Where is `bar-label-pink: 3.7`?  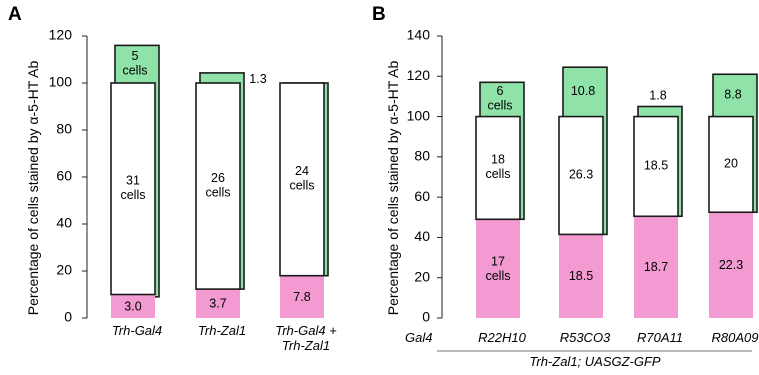
bar-label-pink: 3.7 is located at coordinates (217, 304).